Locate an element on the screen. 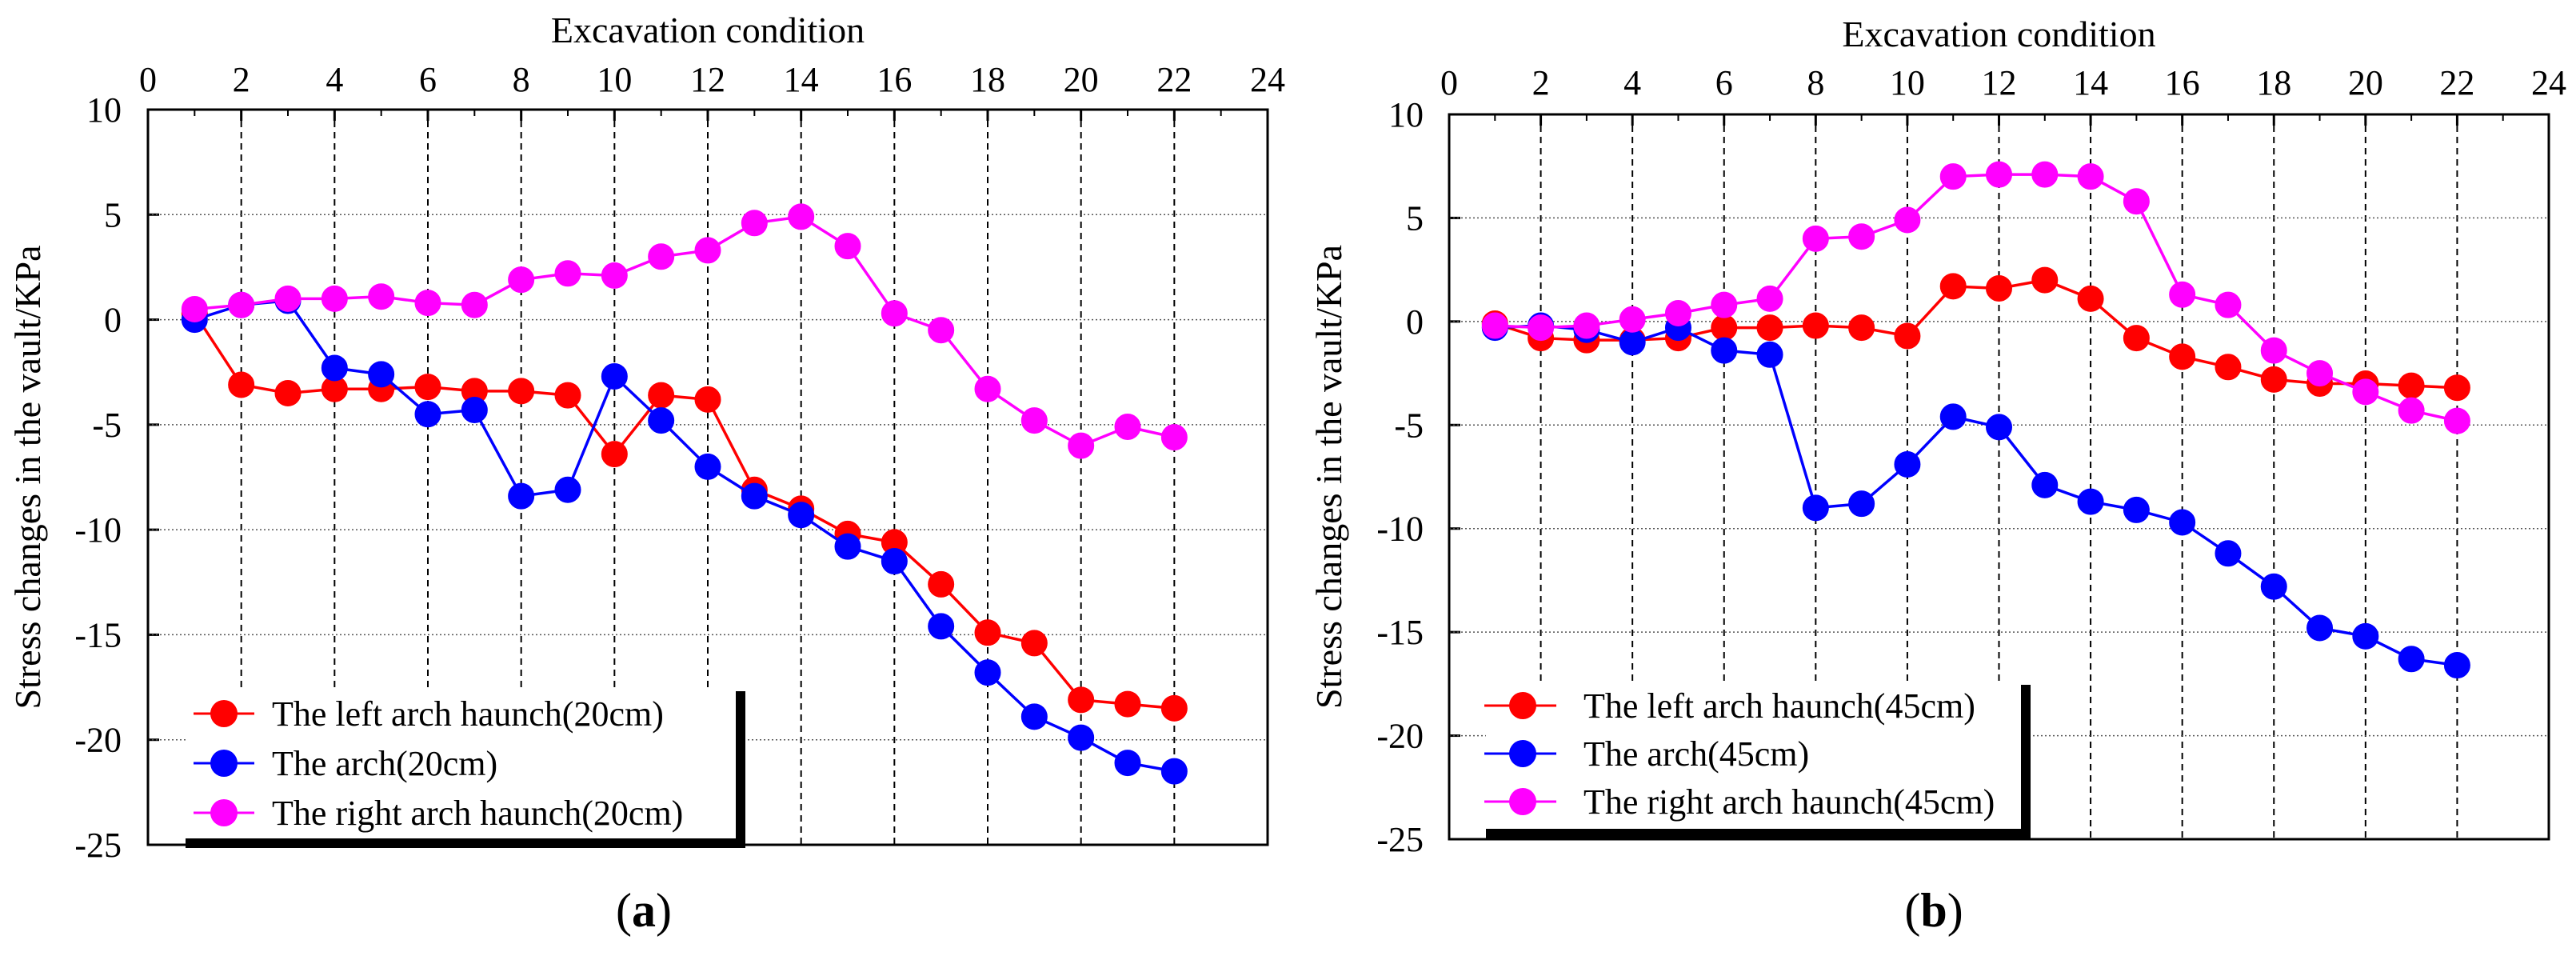 This screenshot has height=956, width=2576. y-tick-label: 5 is located at coordinates (1415, 218).